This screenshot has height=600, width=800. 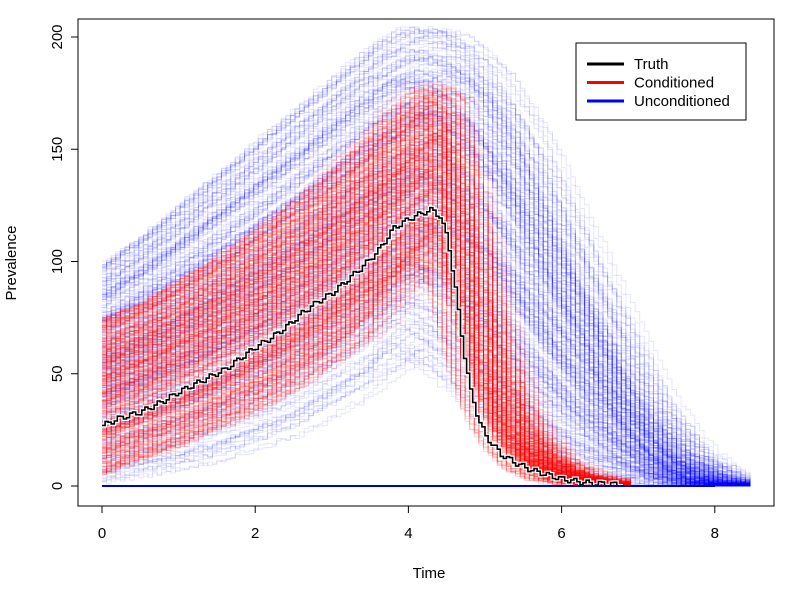 What do you see at coordinates (561, 533) in the screenshot?
I see `x-tick-label: 6` at bounding box center [561, 533].